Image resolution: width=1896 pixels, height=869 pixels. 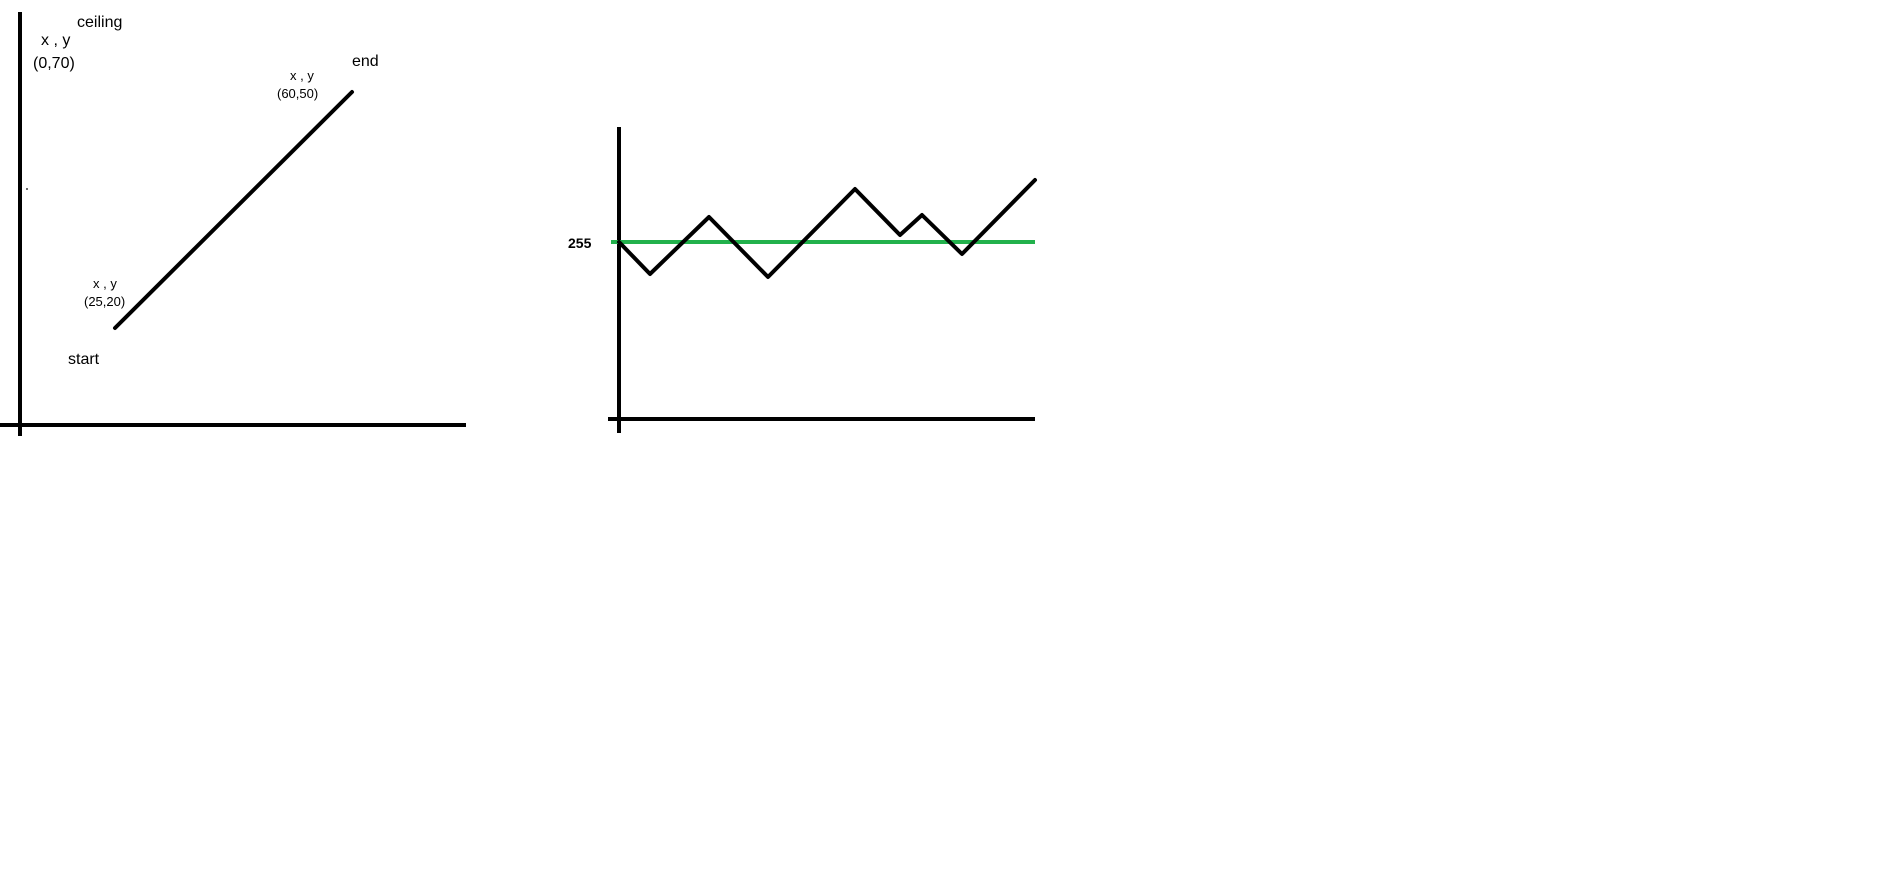 What do you see at coordinates (365, 61) in the screenshot?
I see `end-label: end` at bounding box center [365, 61].